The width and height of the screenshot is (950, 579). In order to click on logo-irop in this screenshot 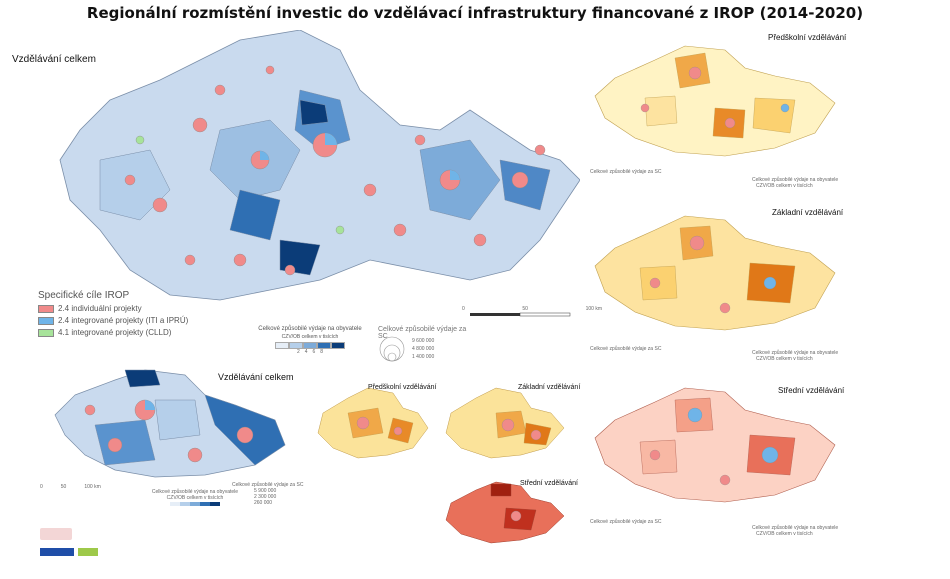, I will do `click(88, 552)`.